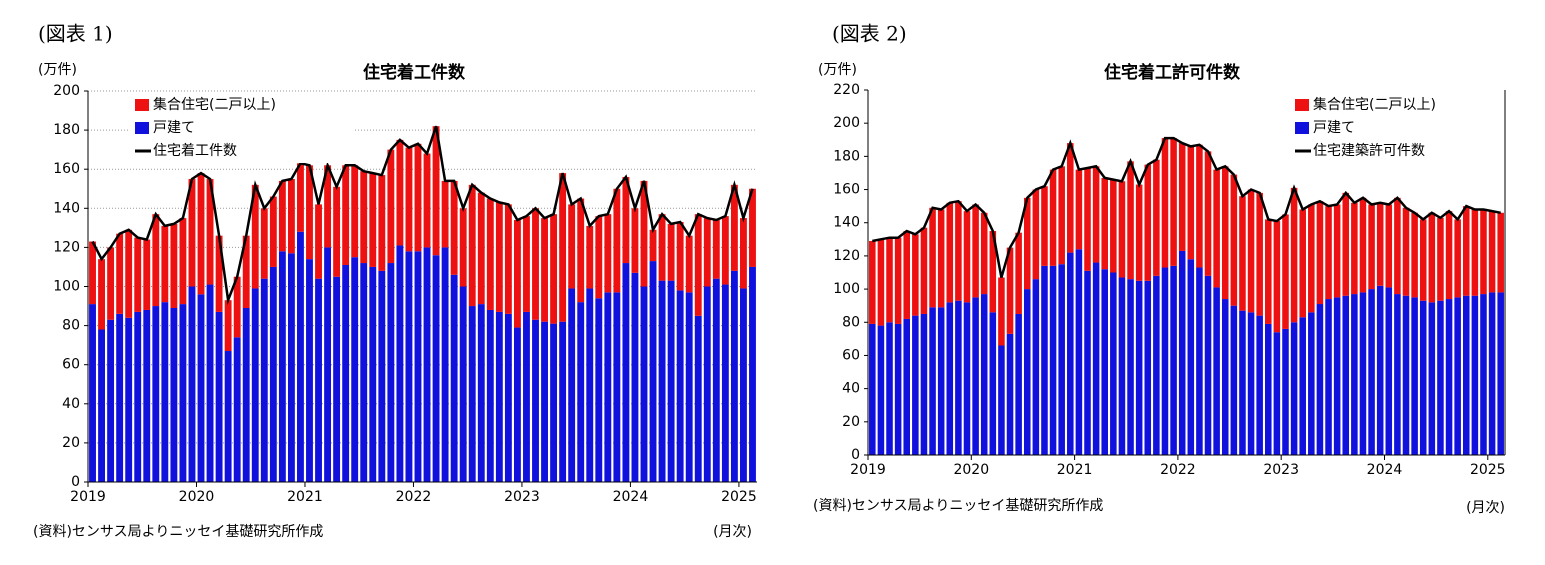  Describe the element at coordinates (66, 208) in the screenshot. I see `y-tick-label: 140` at that location.